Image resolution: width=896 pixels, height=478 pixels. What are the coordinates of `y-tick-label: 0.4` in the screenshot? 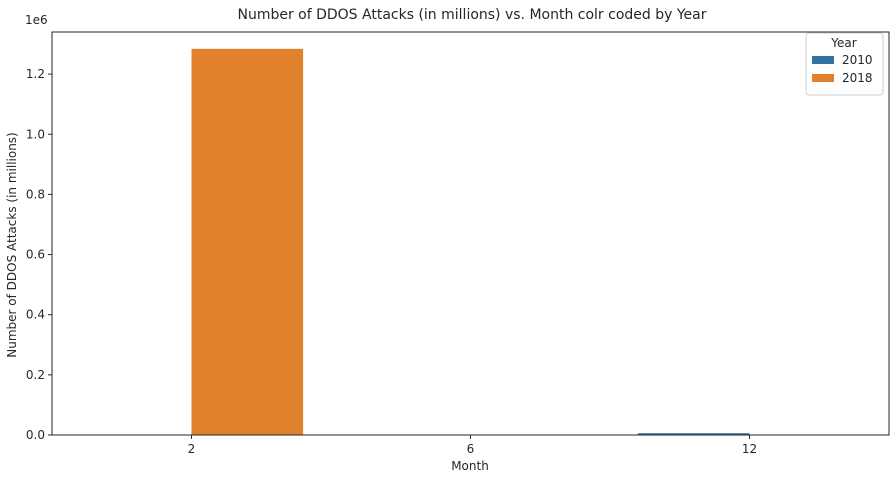 It's located at (35, 315).